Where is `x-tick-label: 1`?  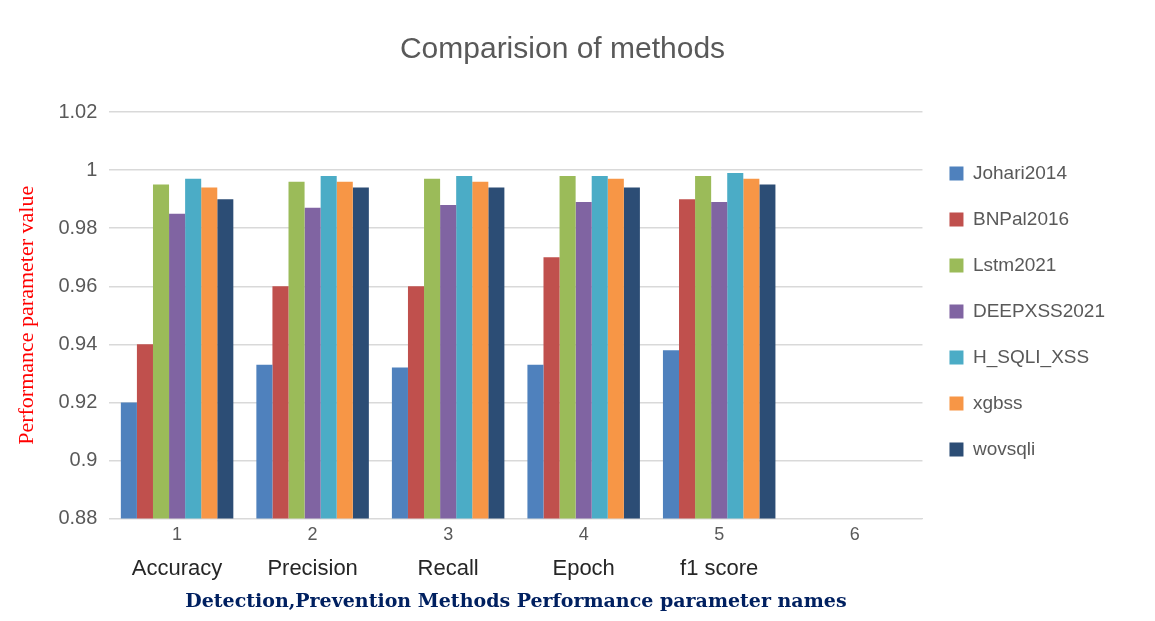
x-tick-label: 1 is located at coordinates (177, 534).